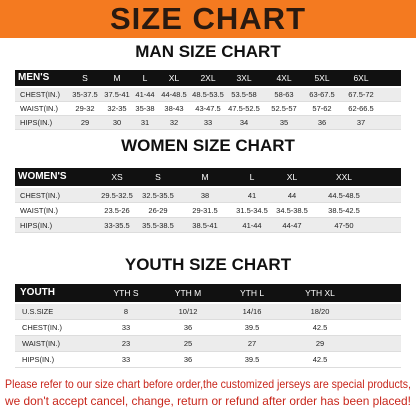 Image resolution: width=416 pixels, height=414 pixels. I want to click on section-title: WOMEN SIZE CHART, so click(208, 145).